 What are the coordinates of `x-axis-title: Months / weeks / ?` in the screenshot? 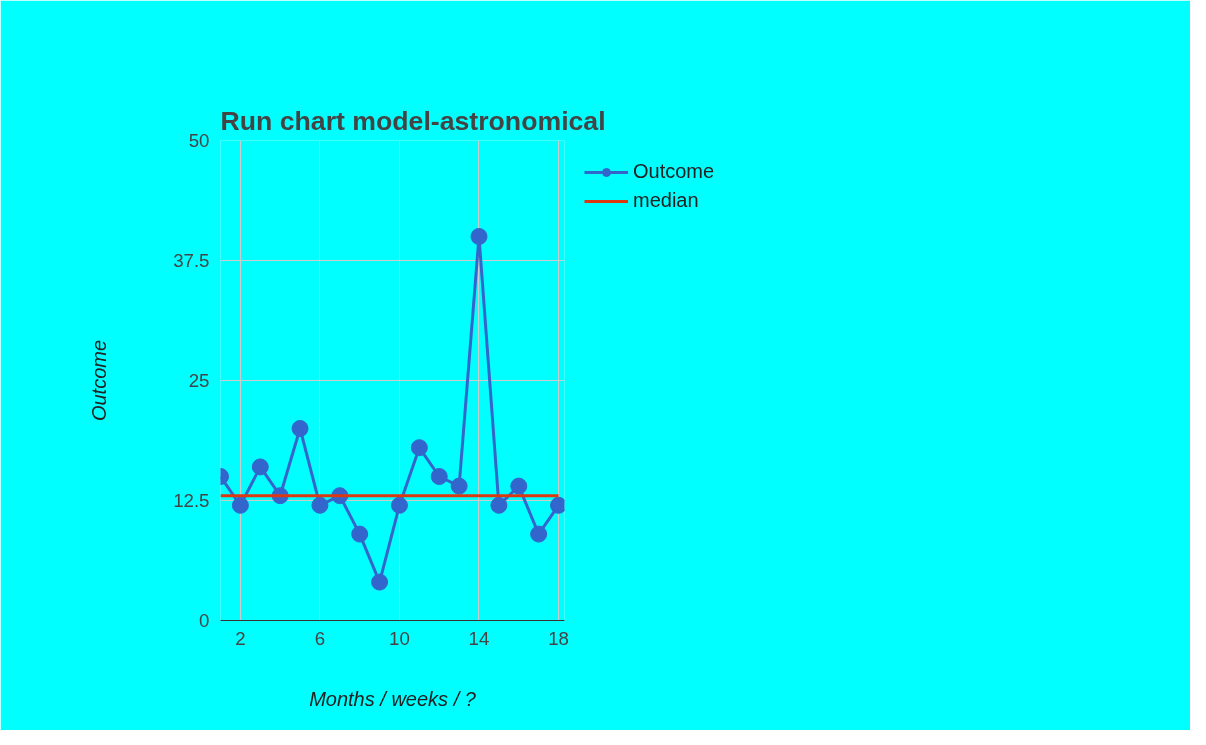 It's located at (393, 698).